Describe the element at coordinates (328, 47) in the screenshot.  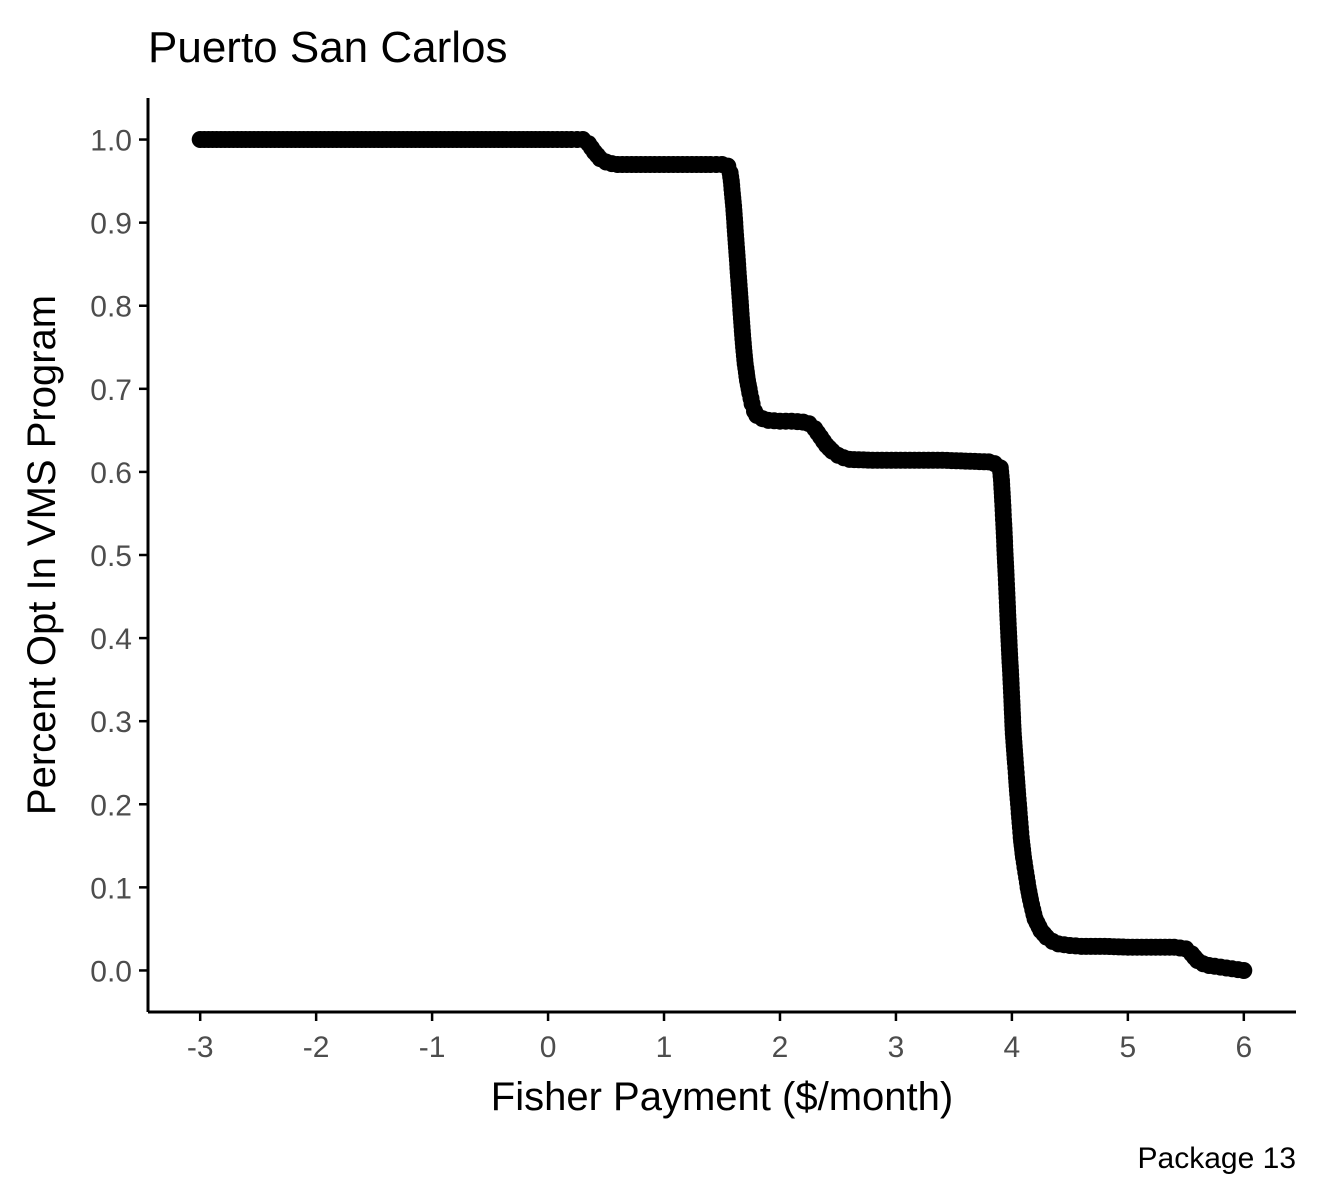
I see `chart-title: Puerto San Carlos` at that location.